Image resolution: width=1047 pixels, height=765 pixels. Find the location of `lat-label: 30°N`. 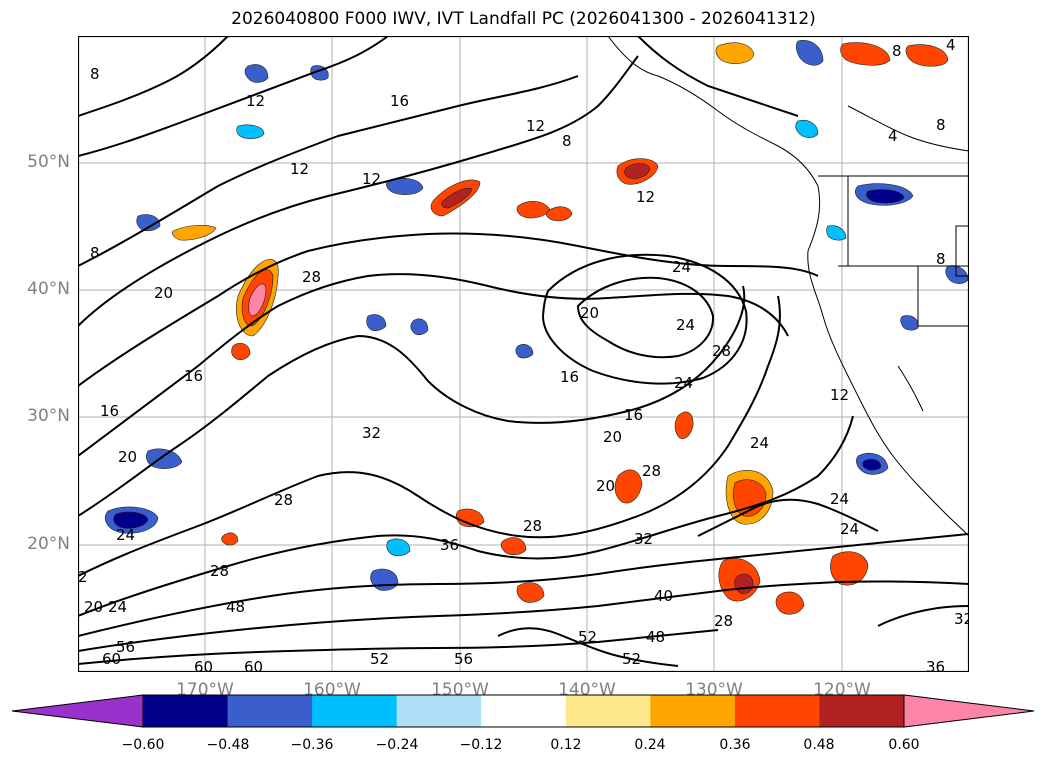

lat-label: 30°N is located at coordinates (48, 416).